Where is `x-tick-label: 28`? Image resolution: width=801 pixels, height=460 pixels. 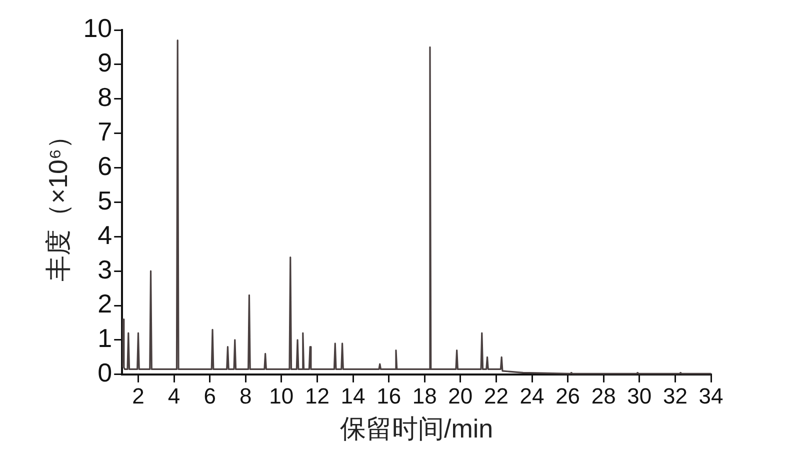
x-tick-label: 28 is located at coordinates (603, 396).